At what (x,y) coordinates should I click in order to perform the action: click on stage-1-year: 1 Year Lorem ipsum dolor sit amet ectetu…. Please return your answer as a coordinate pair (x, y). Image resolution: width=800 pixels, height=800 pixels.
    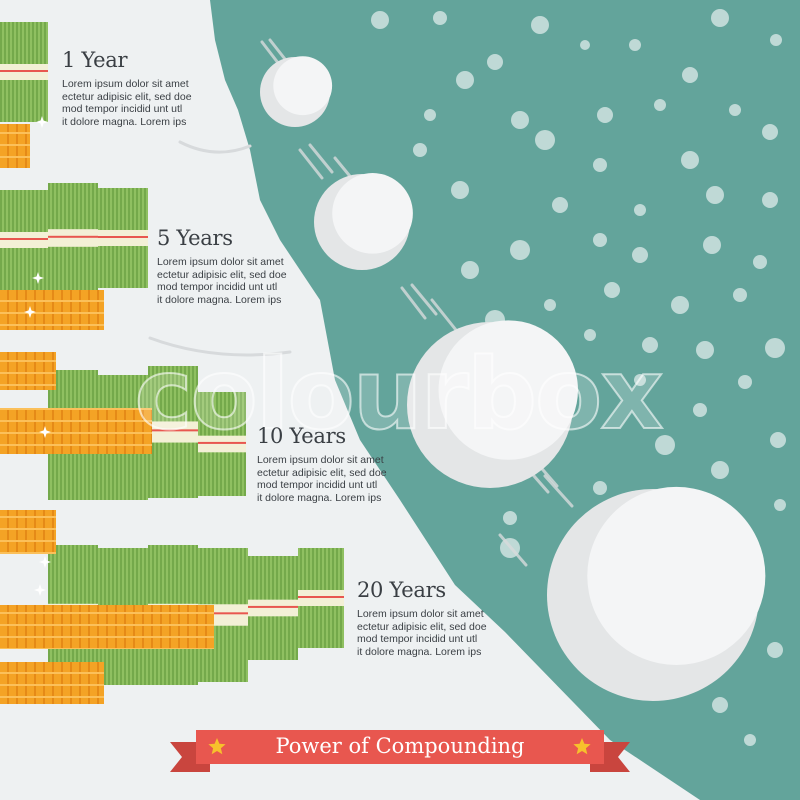
    Looking at the image, I should click on (127, 88).